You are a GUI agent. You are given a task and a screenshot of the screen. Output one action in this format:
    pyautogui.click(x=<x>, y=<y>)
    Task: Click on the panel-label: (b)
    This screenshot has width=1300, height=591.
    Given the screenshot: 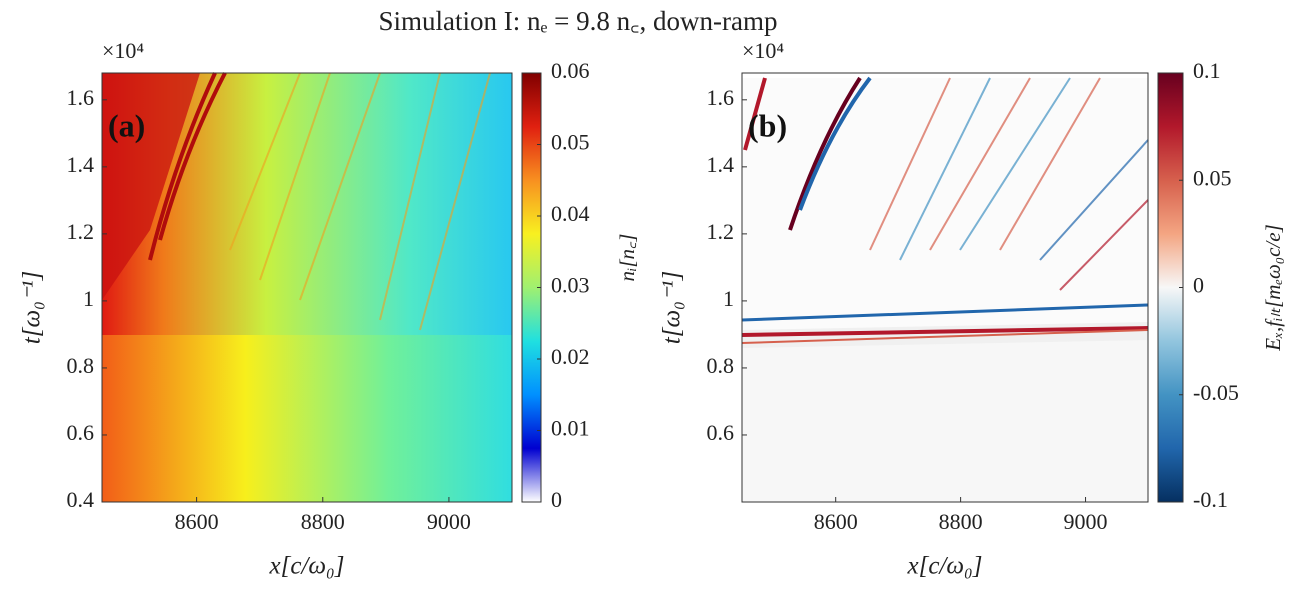 What is the action you would take?
    pyautogui.click(x=767, y=125)
    